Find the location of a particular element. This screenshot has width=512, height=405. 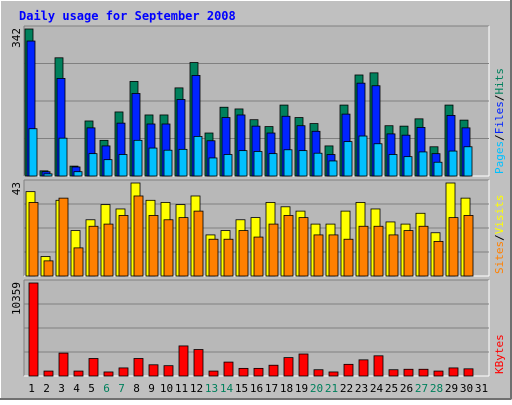

y-max-label: 342 is located at coordinates (16, 38).